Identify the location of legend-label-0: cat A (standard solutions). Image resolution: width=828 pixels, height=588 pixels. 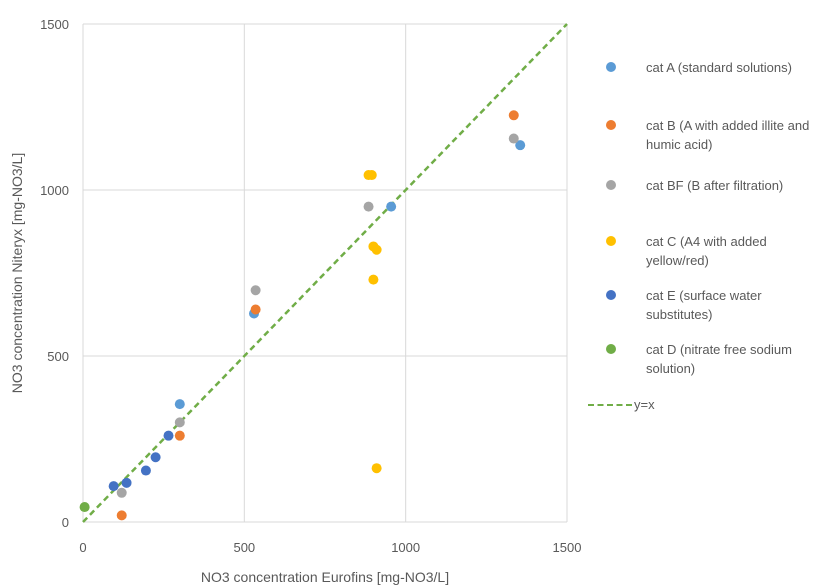
(719, 67).